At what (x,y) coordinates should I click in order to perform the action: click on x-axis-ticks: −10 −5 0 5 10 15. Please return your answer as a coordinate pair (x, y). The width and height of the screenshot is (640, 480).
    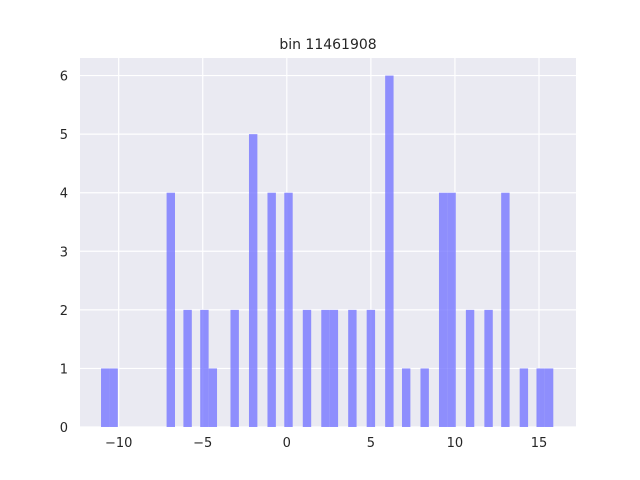
    Looking at the image, I should click on (326, 443).